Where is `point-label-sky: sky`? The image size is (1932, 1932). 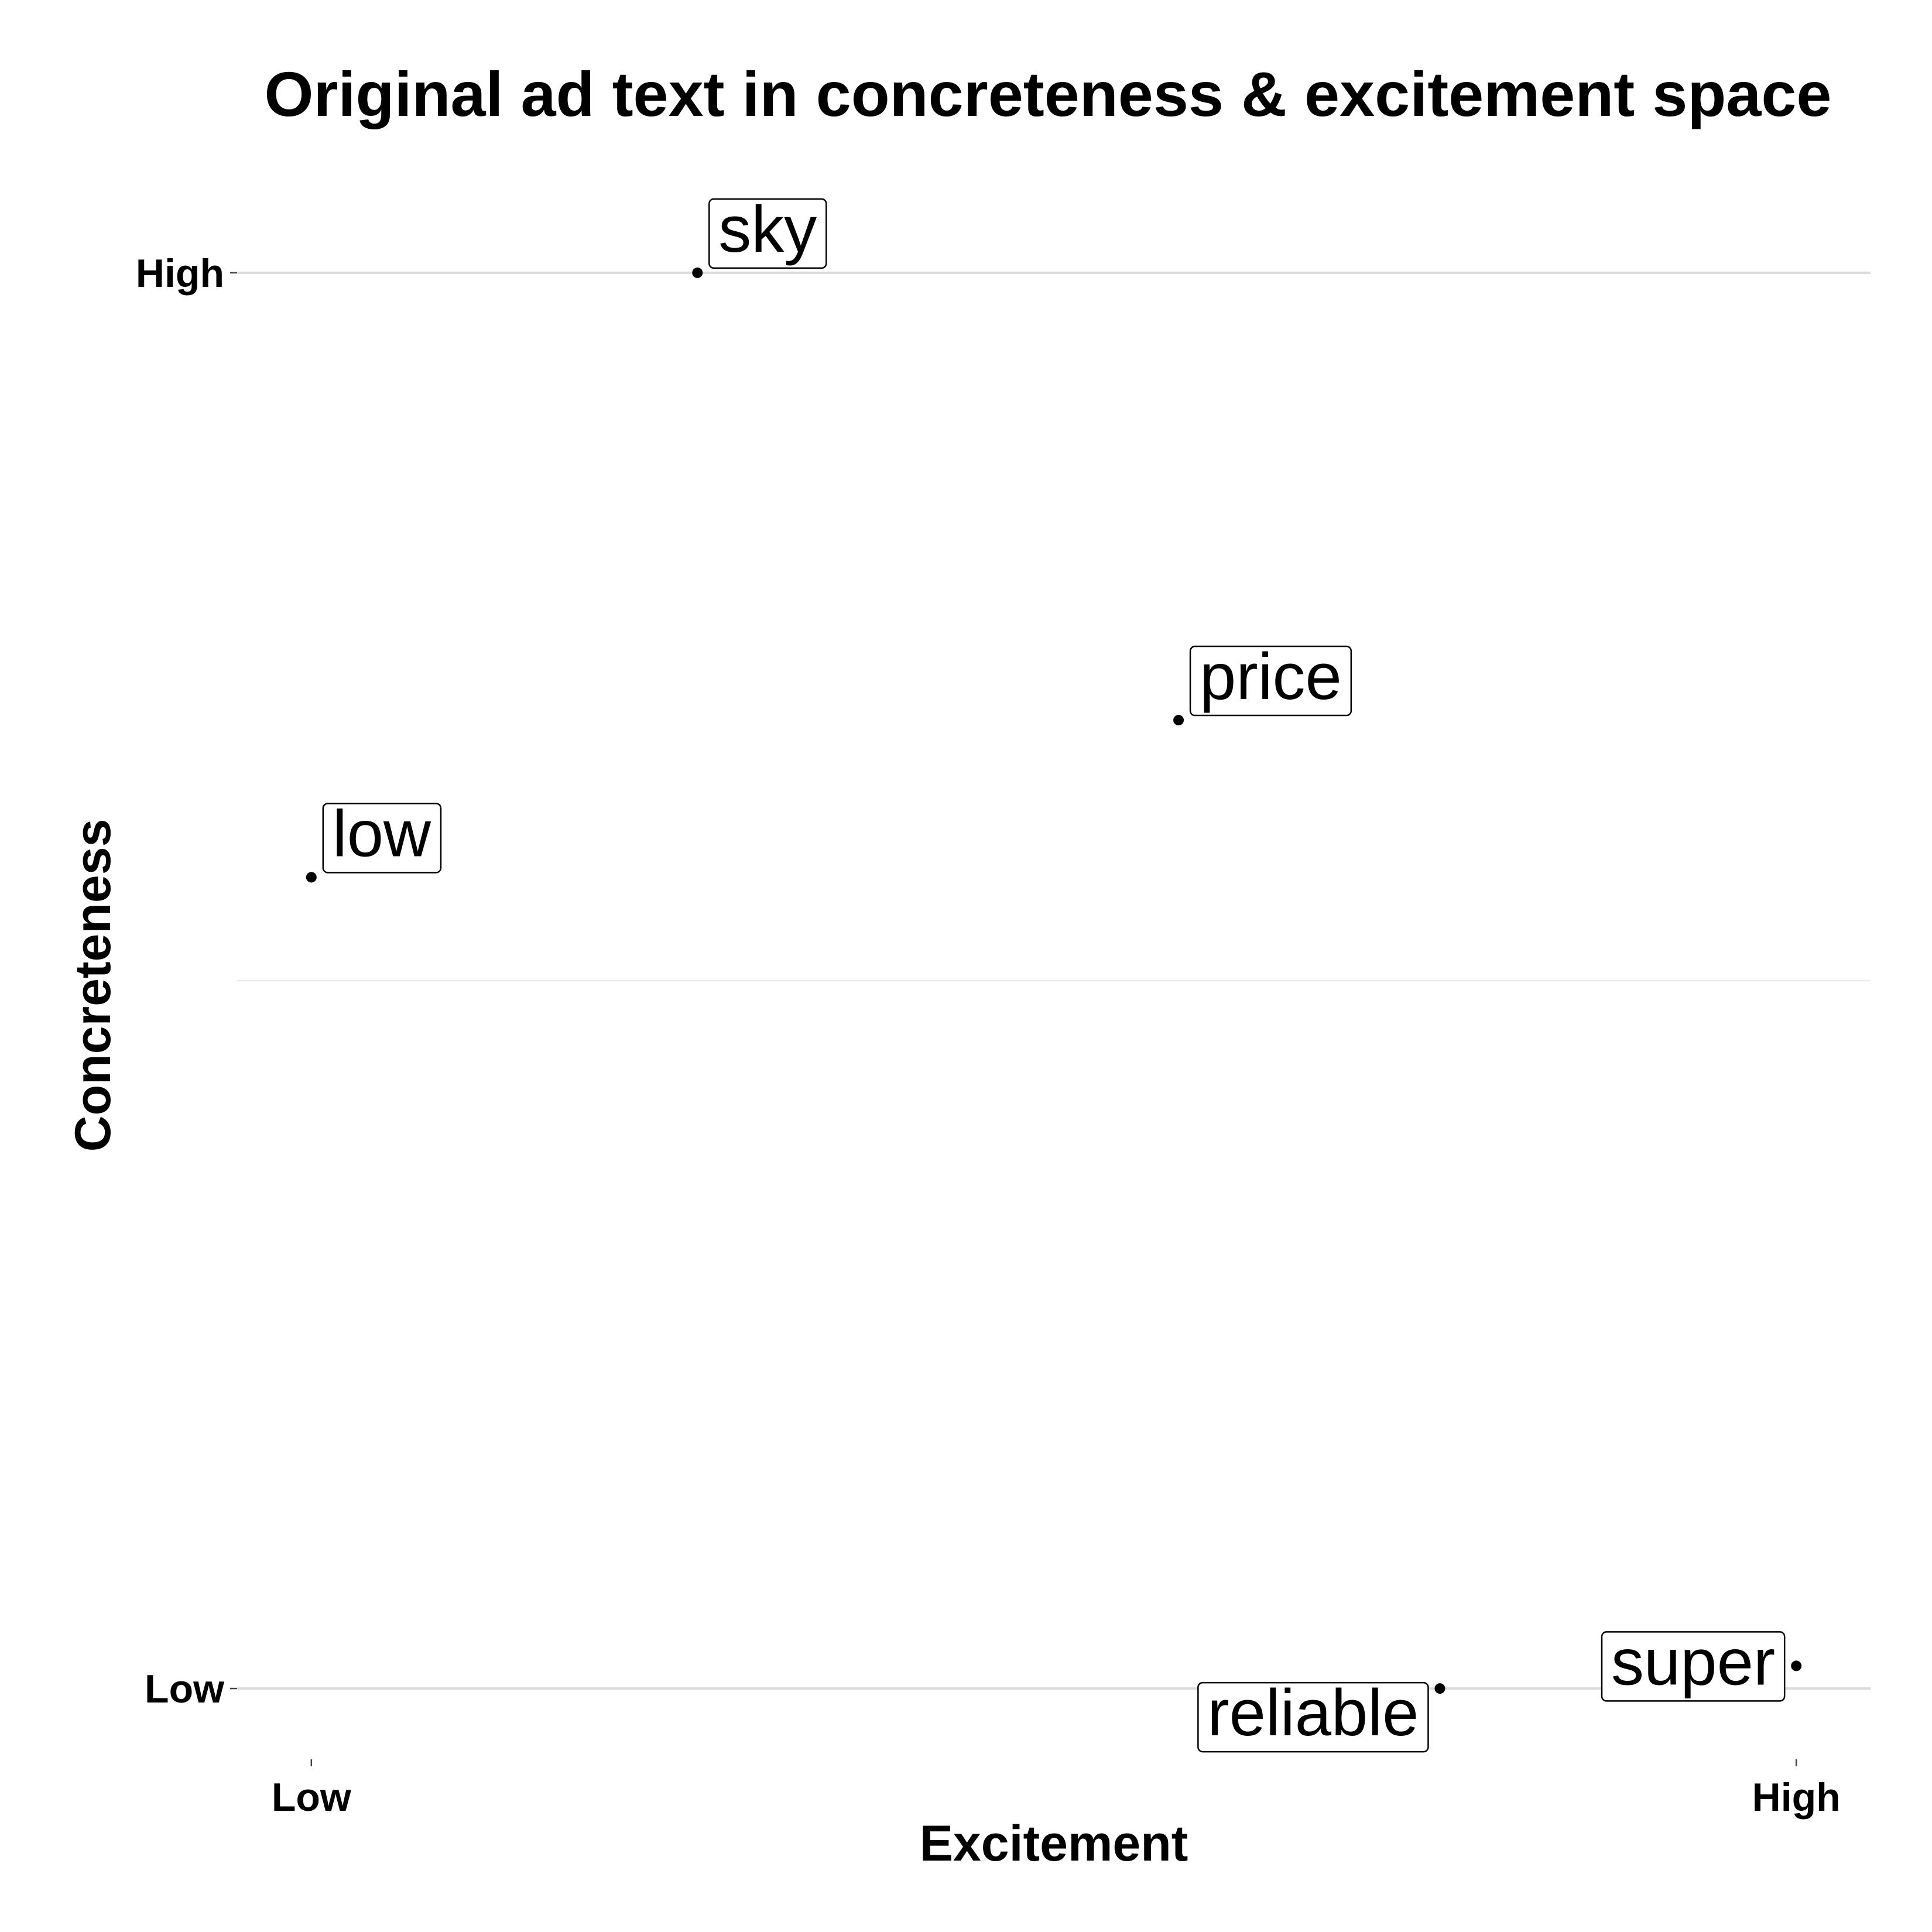
point-label-sky: sky is located at coordinates (767, 229).